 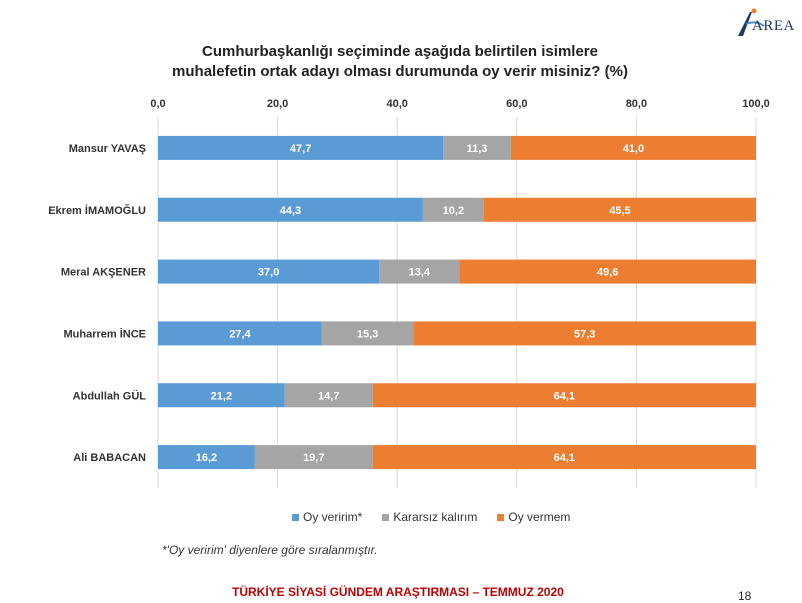 I want to click on legend-label: Oy veririm*, so click(x=333, y=517).